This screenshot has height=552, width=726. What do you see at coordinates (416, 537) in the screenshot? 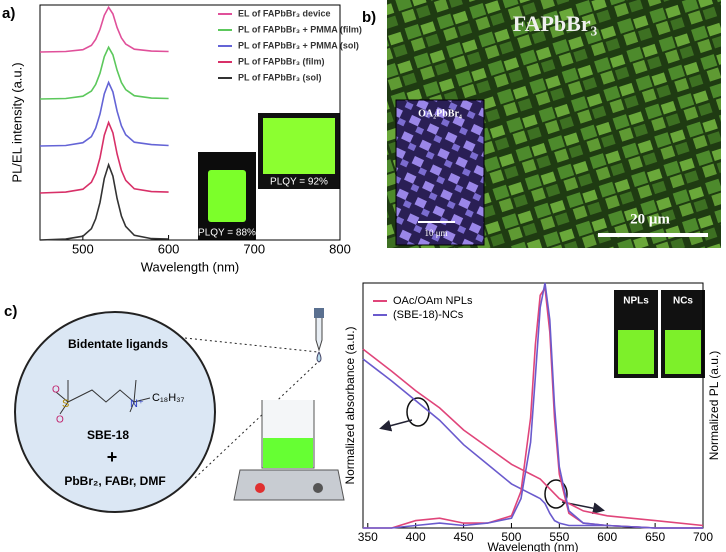
I see `x-tick-label: 400` at bounding box center [416, 537].